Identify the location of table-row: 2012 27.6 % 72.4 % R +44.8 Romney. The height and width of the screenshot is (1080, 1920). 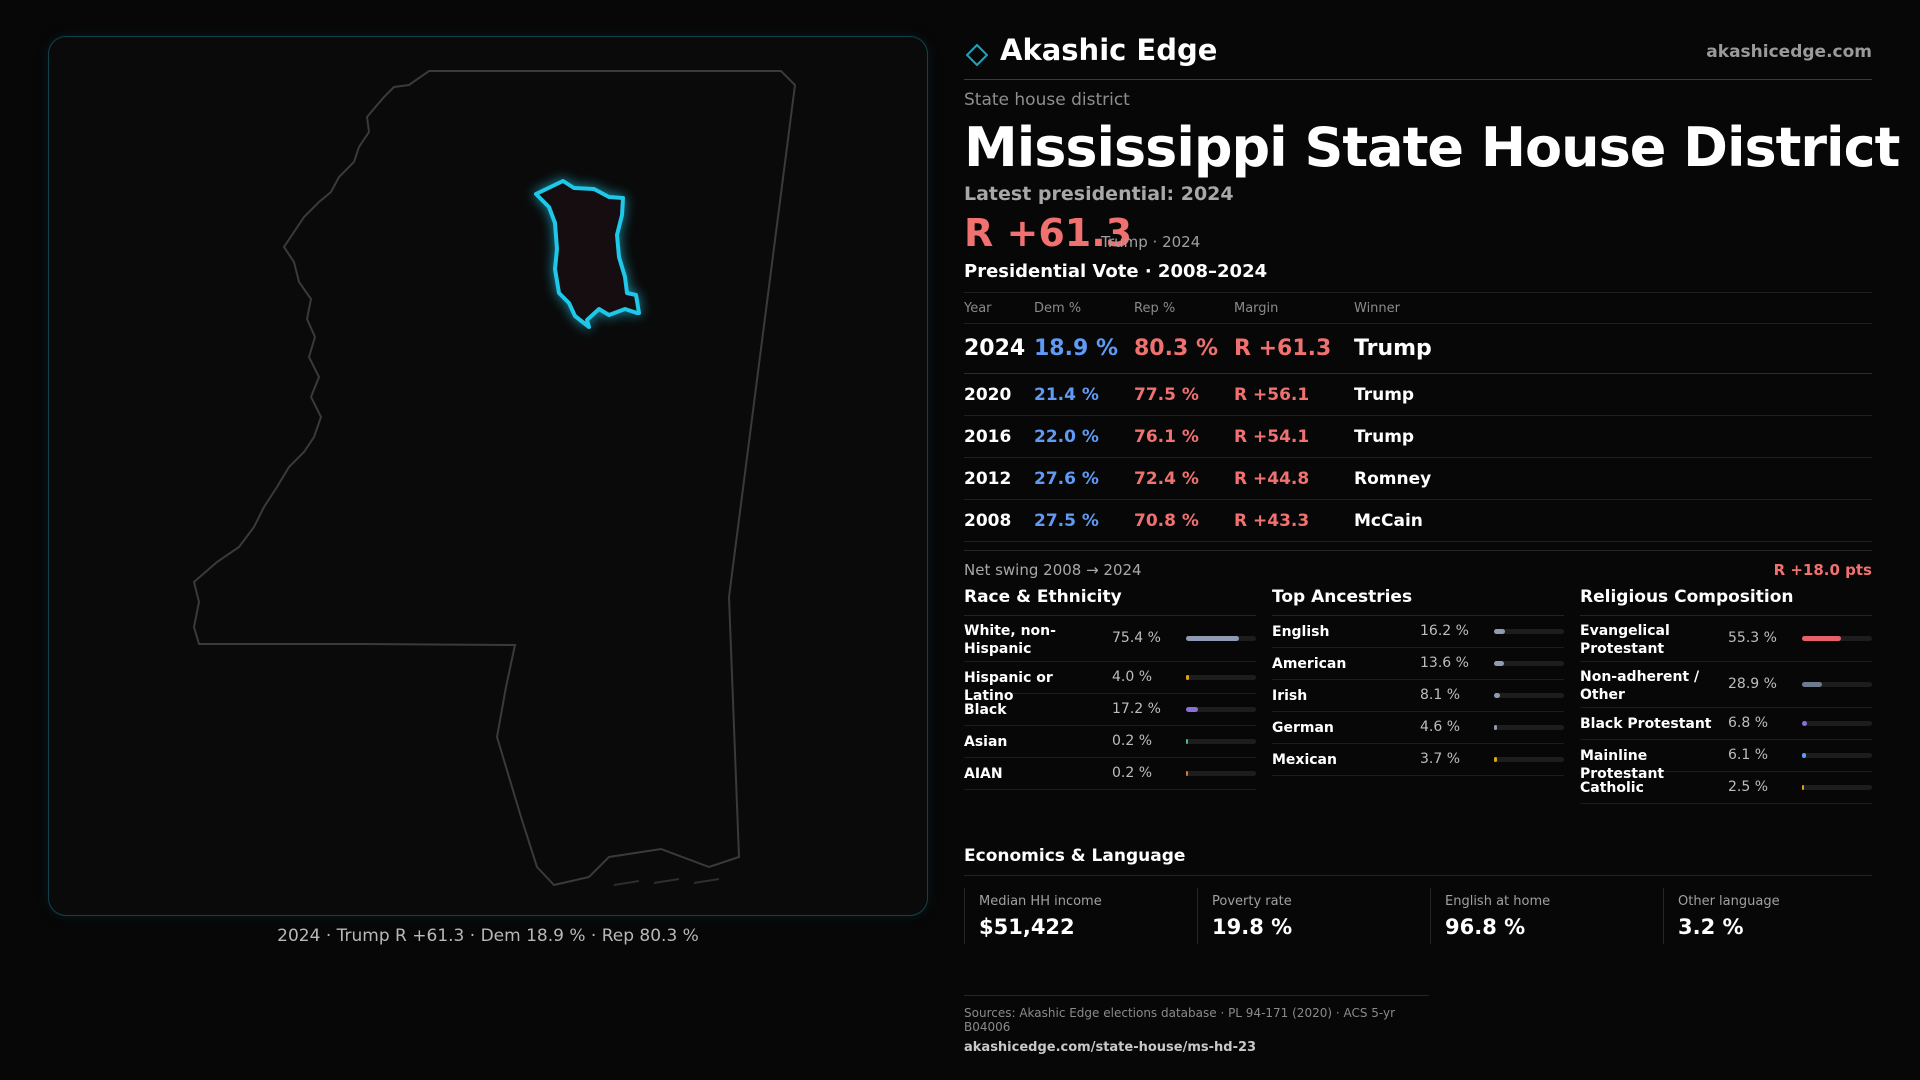
(1418, 478).